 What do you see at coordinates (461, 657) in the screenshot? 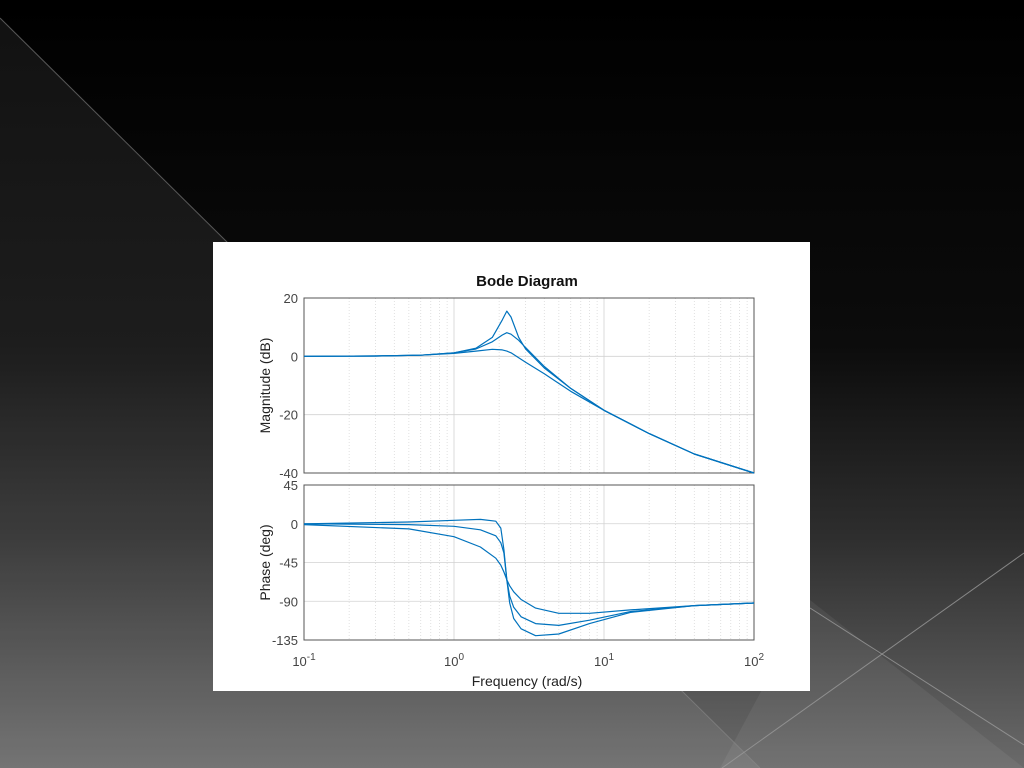
I see `x-tick-exponent: 0` at bounding box center [461, 657].